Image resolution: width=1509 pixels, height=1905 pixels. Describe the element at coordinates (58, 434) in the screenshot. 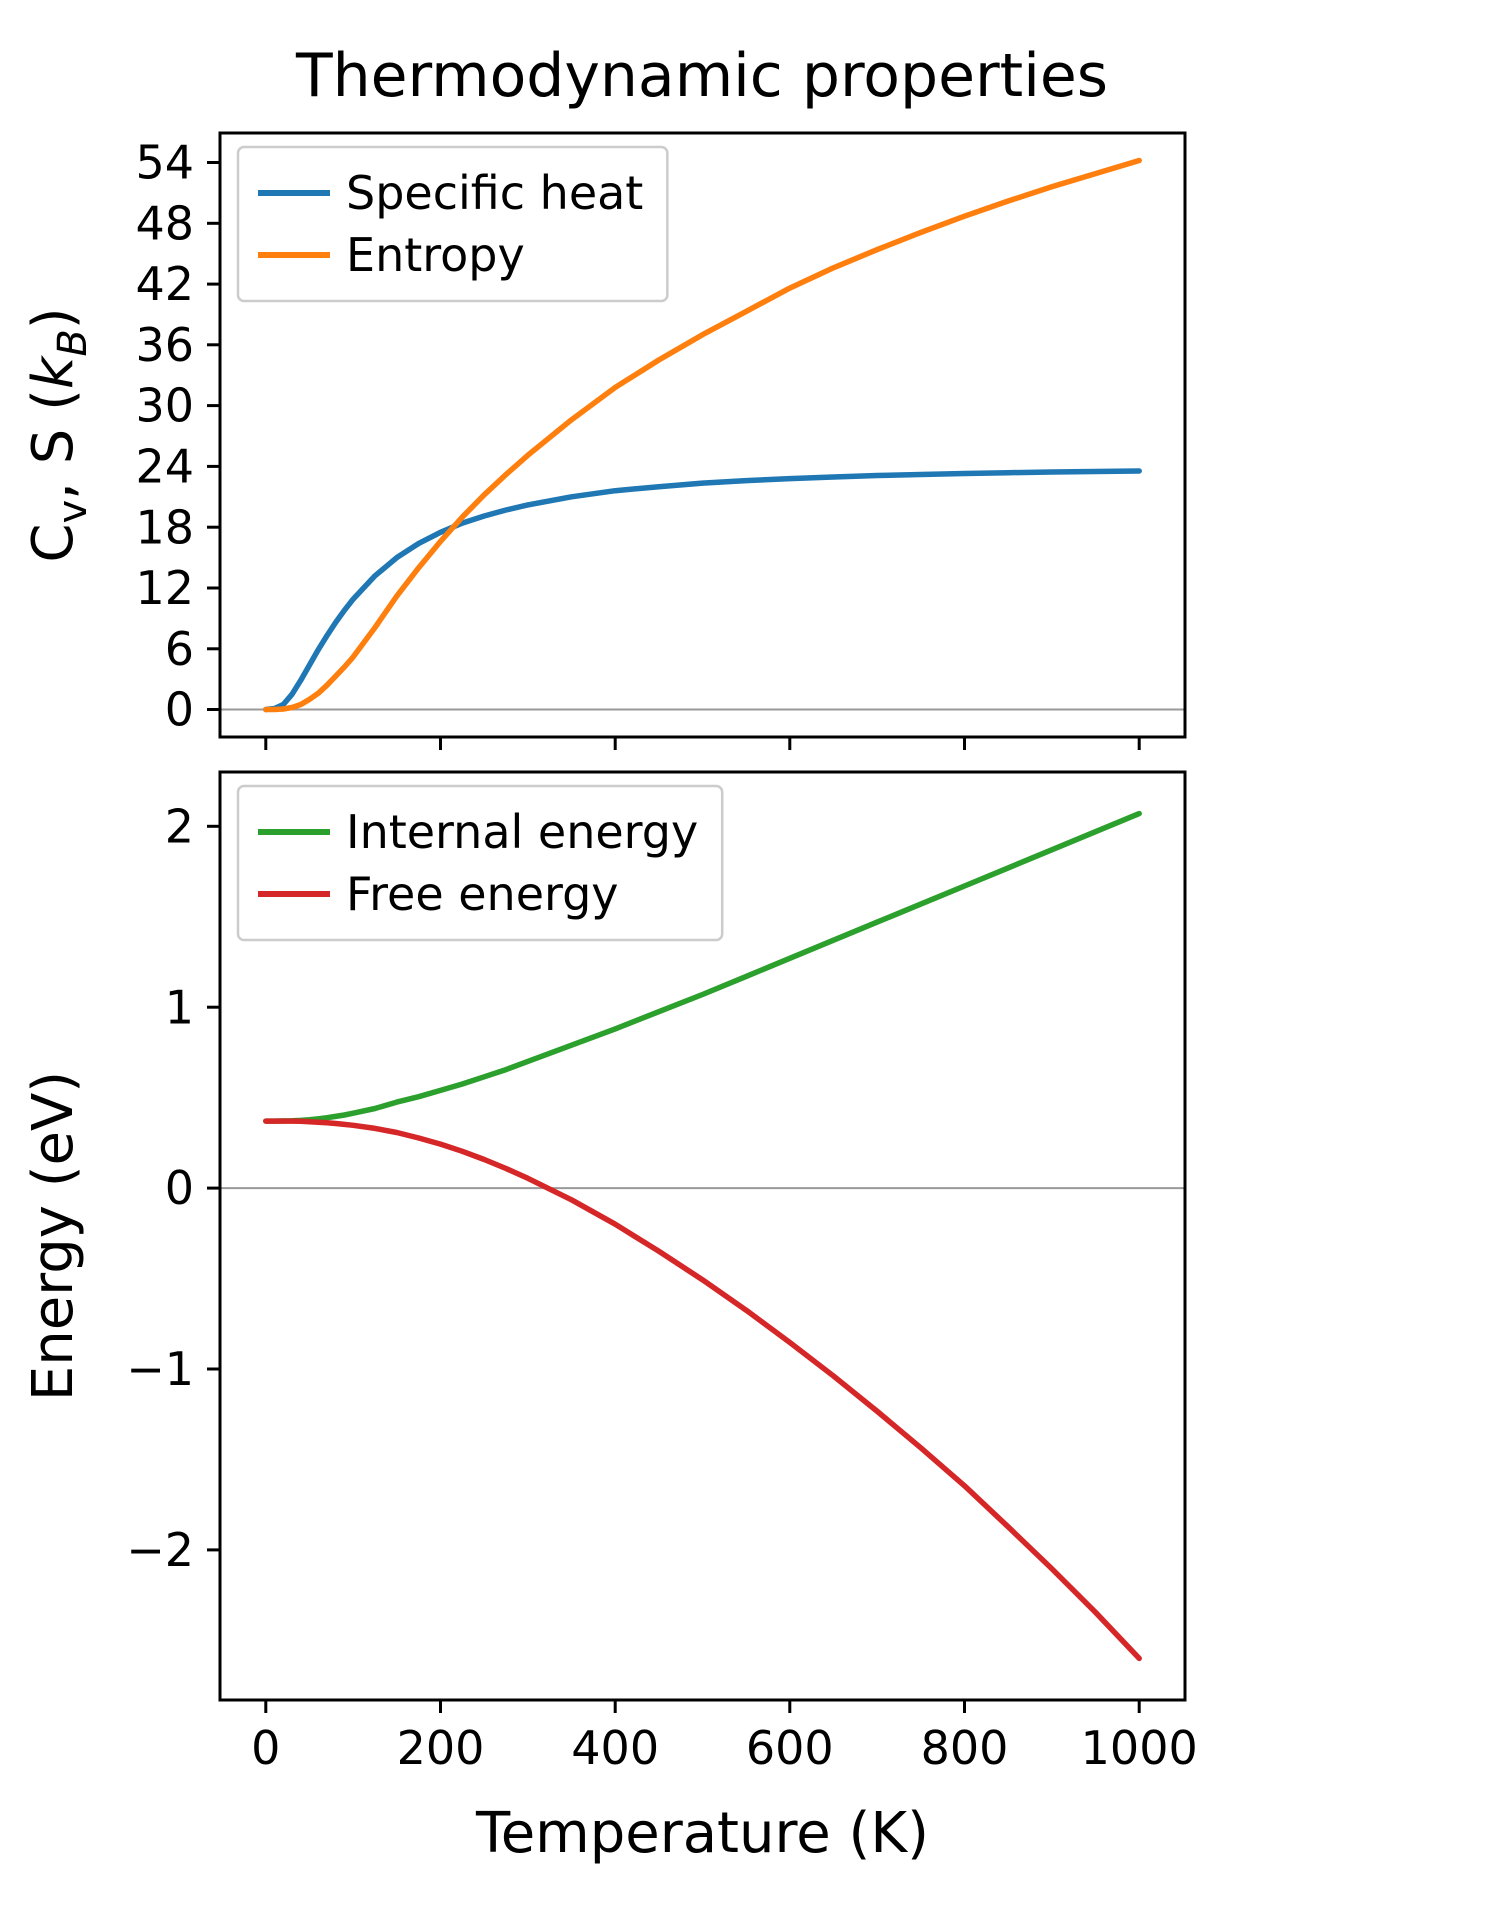

I see `y-axis-label: Cv, S (kB)` at that location.